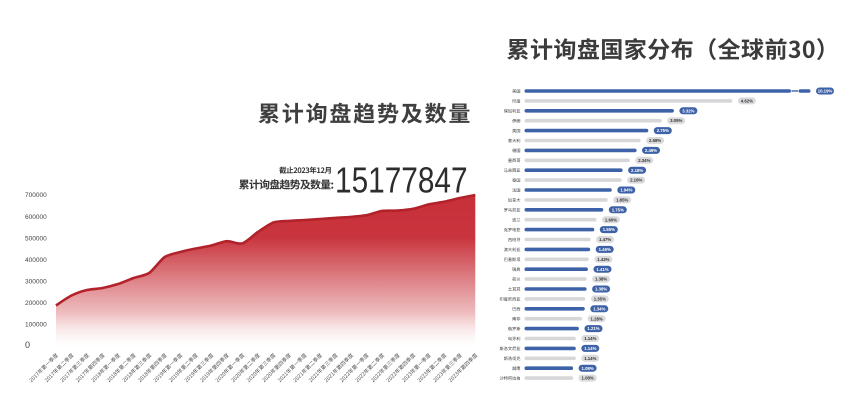  I want to click on svg-text: 700000, so click(36, 195).